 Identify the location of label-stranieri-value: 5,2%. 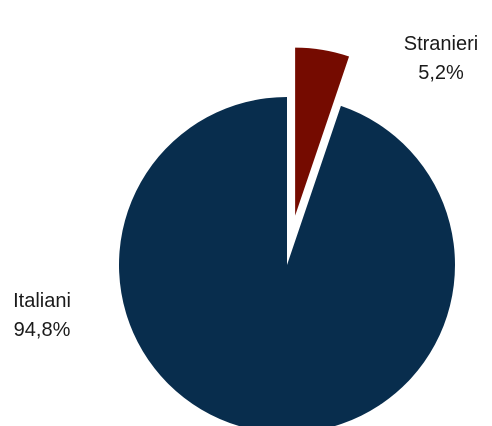
(441, 73).